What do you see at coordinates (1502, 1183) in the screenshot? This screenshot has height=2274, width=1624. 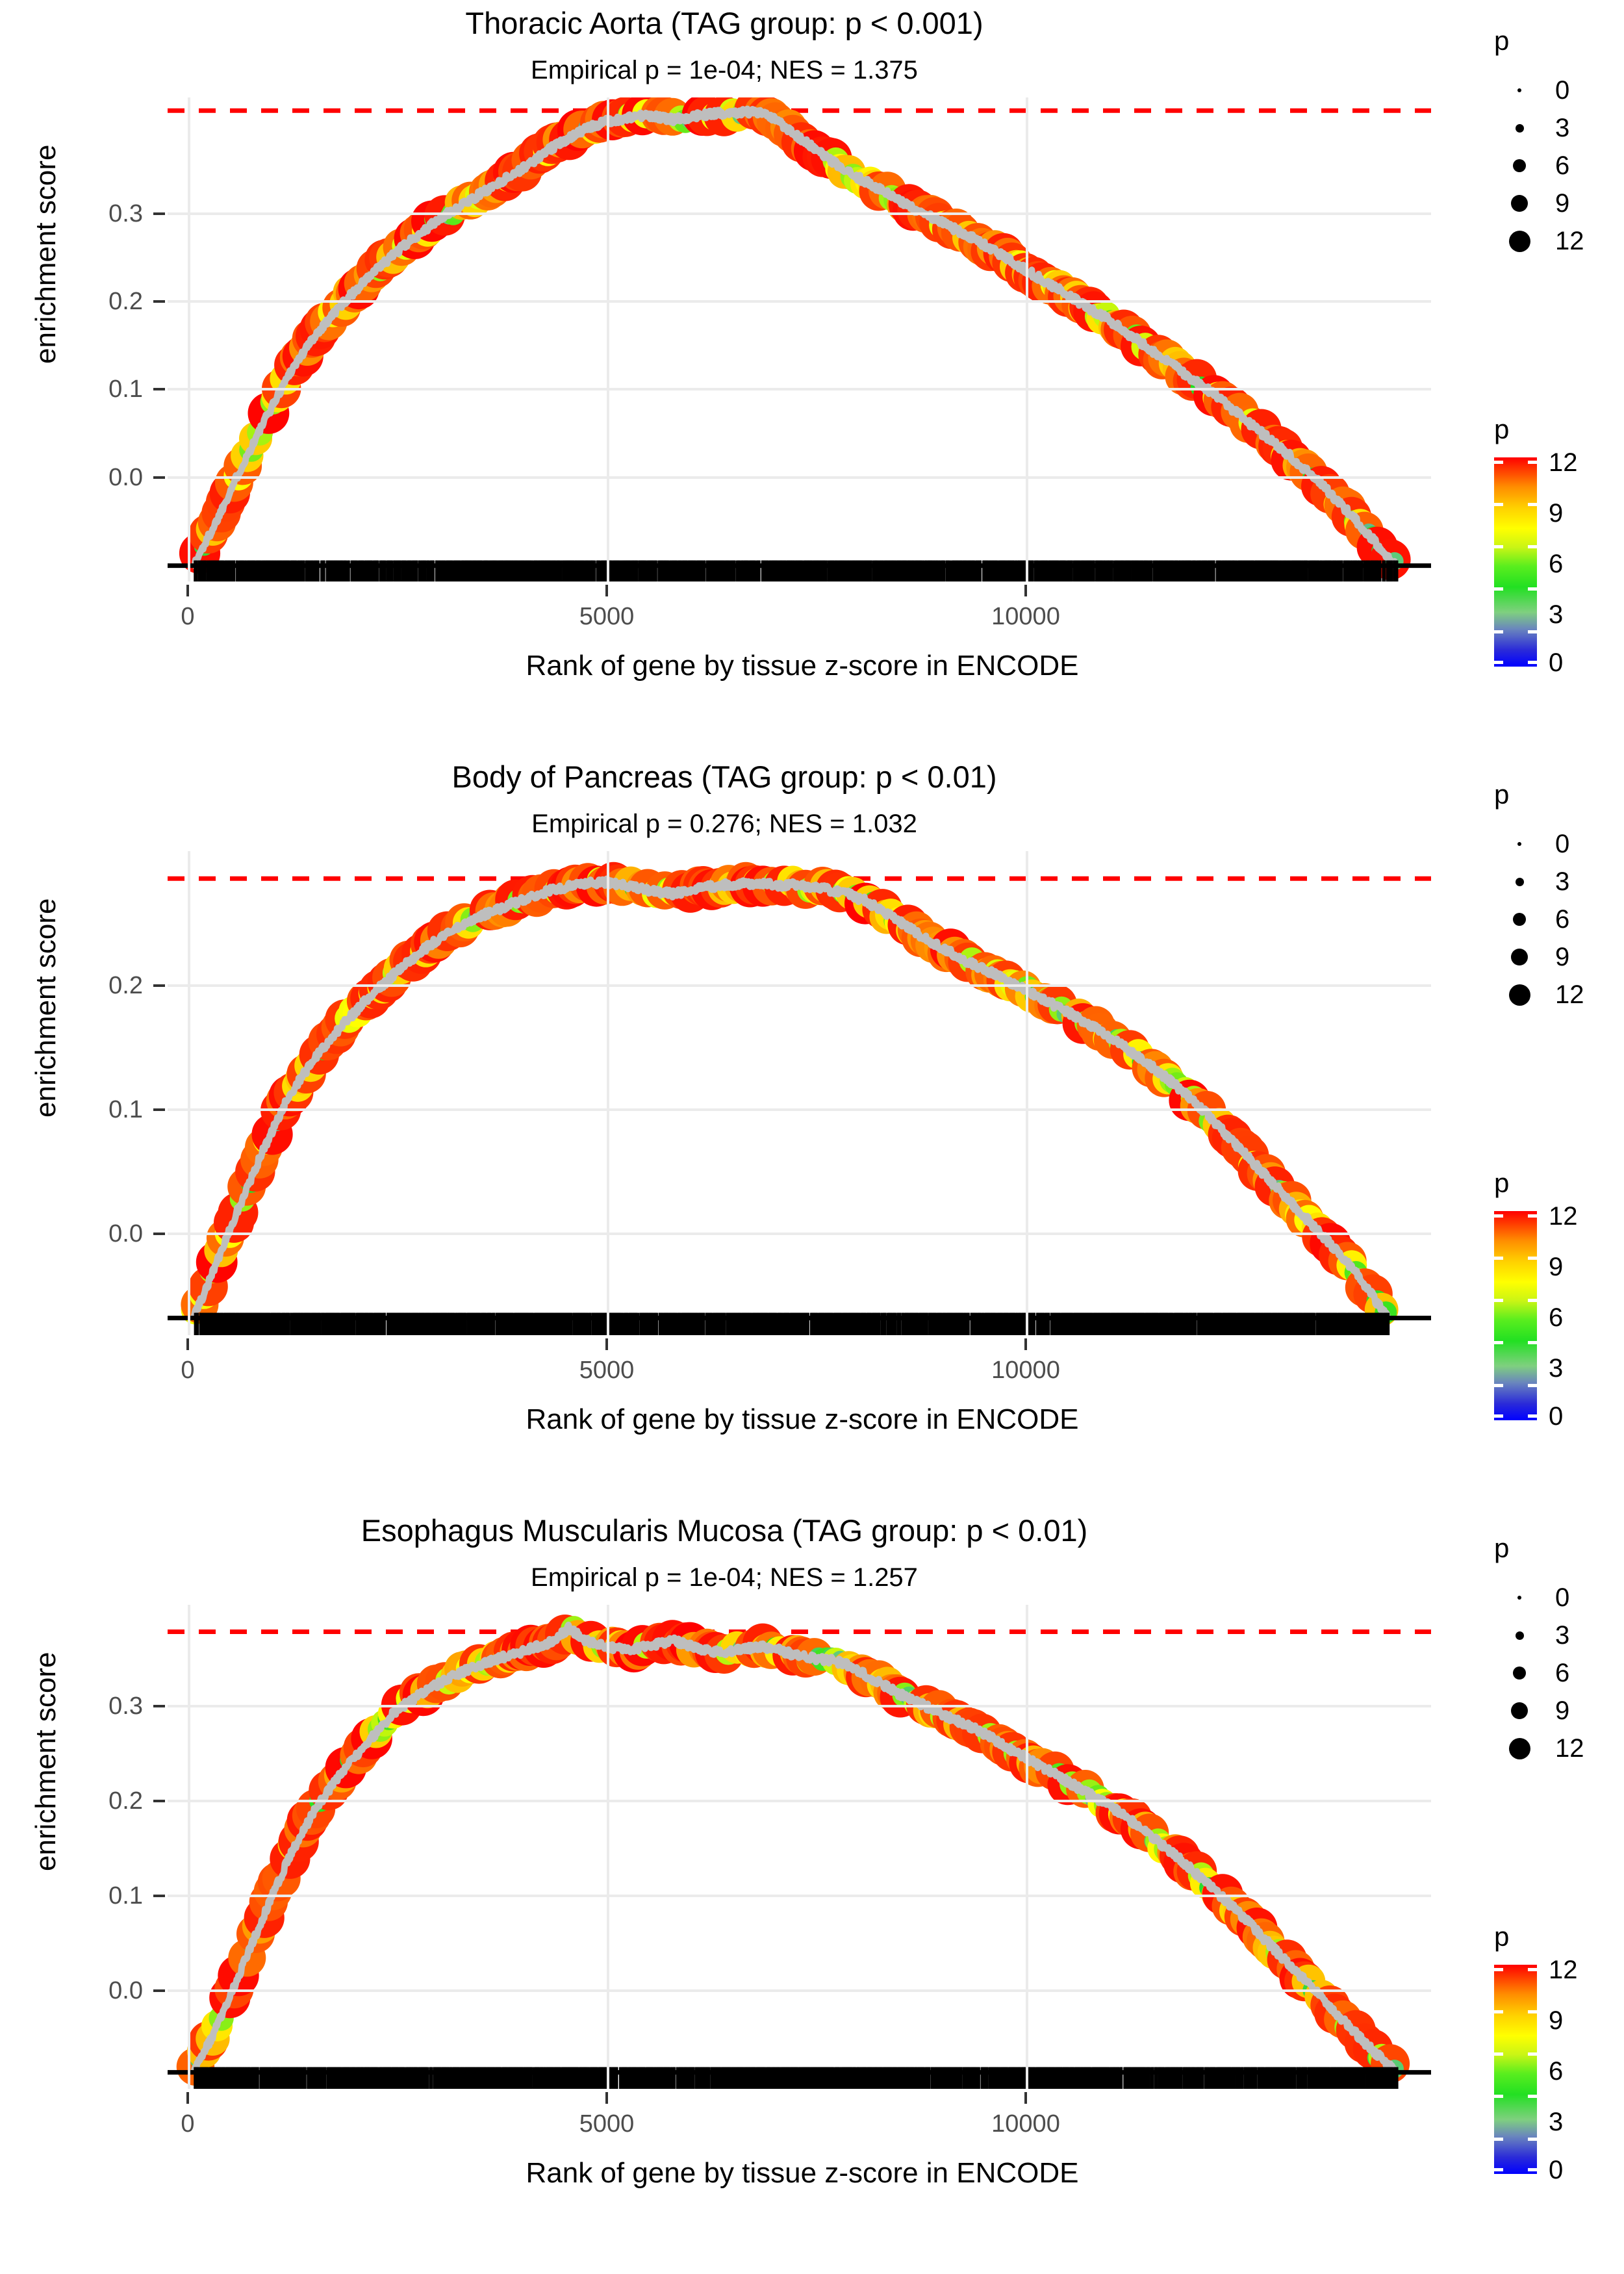 I see `color-legend-title: p` at bounding box center [1502, 1183].